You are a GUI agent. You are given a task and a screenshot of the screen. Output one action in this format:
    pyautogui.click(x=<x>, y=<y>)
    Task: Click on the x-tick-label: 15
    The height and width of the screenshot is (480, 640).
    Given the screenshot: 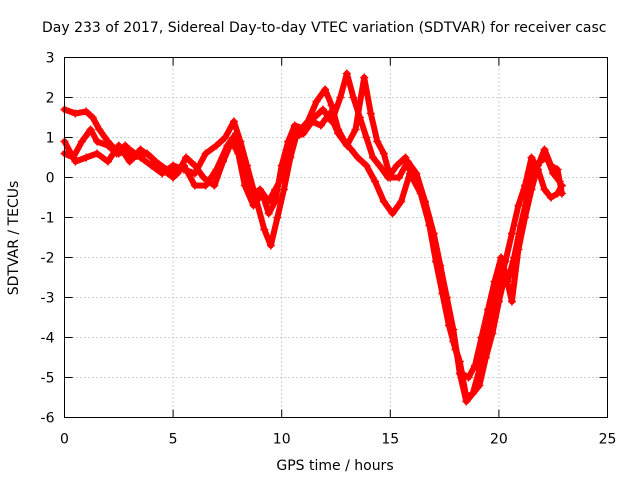 What is the action you would take?
    pyautogui.click(x=390, y=440)
    